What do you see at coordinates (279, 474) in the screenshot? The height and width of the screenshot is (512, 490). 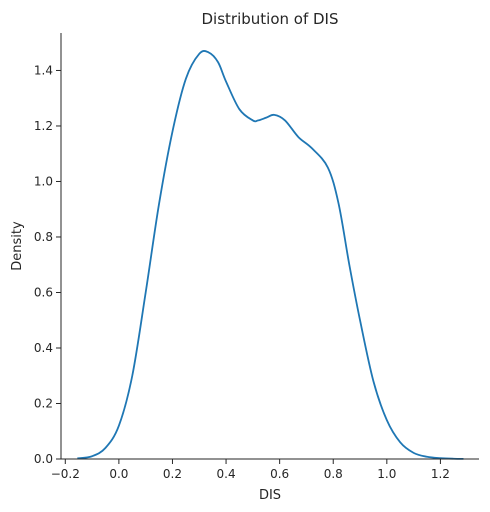 I see `x-tick-label: 0.6` at bounding box center [279, 474].